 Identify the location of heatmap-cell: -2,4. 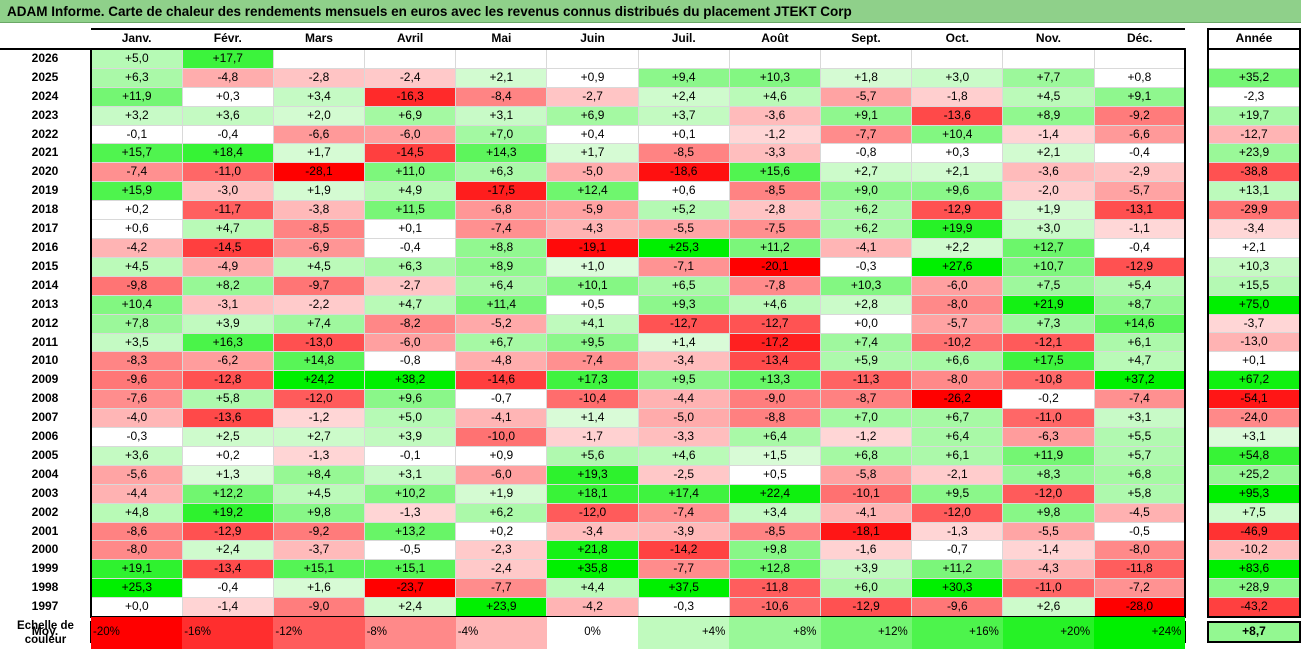
(410, 77).